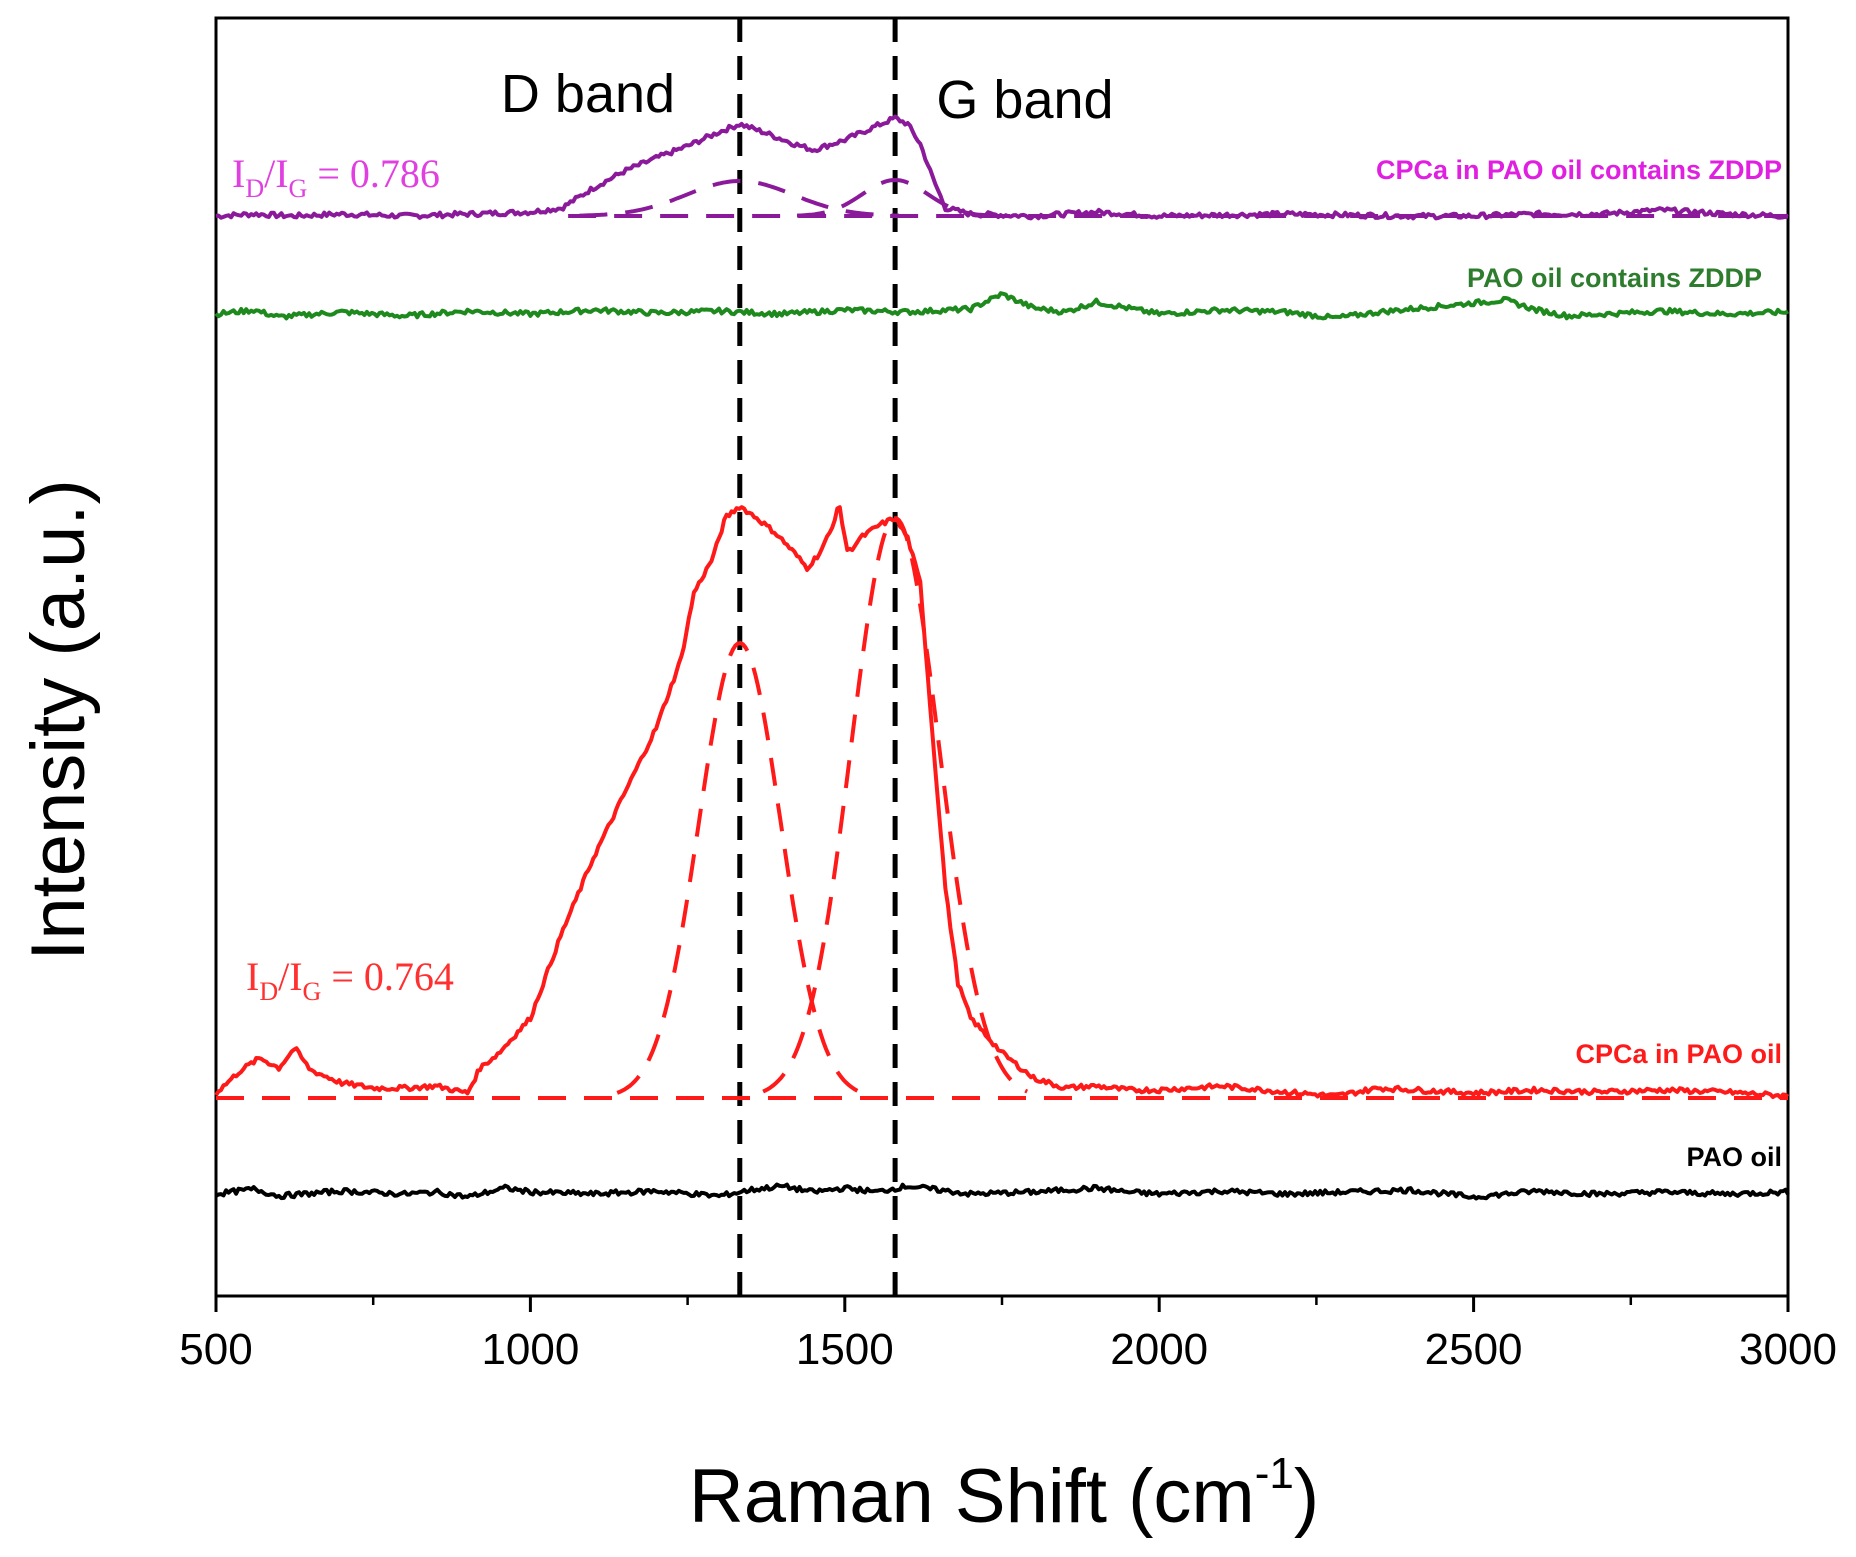 This screenshot has width=1856, height=1557. Describe the element at coordinates (1614, 278) in the screenshot. I see `series-label-1: PAO oil contains ZDDP` at that location.